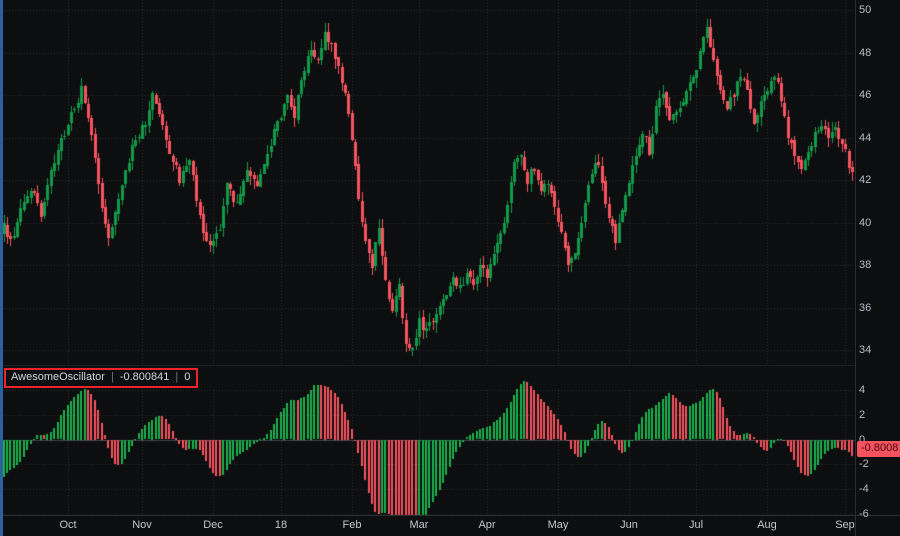 This screenshot has height=536, width=900. What do you see at coordinates (144, 377) in the screenshot?
I see `indicator-value: -0.800841` at bounding box center [144, 377].